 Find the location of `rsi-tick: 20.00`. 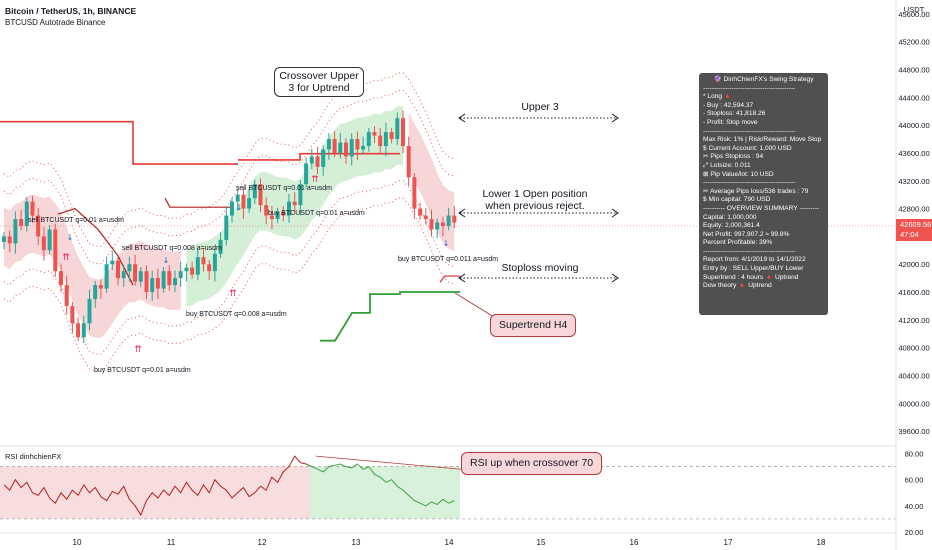

rsi-tick: 20.00 is located at coordinates (914, 532).